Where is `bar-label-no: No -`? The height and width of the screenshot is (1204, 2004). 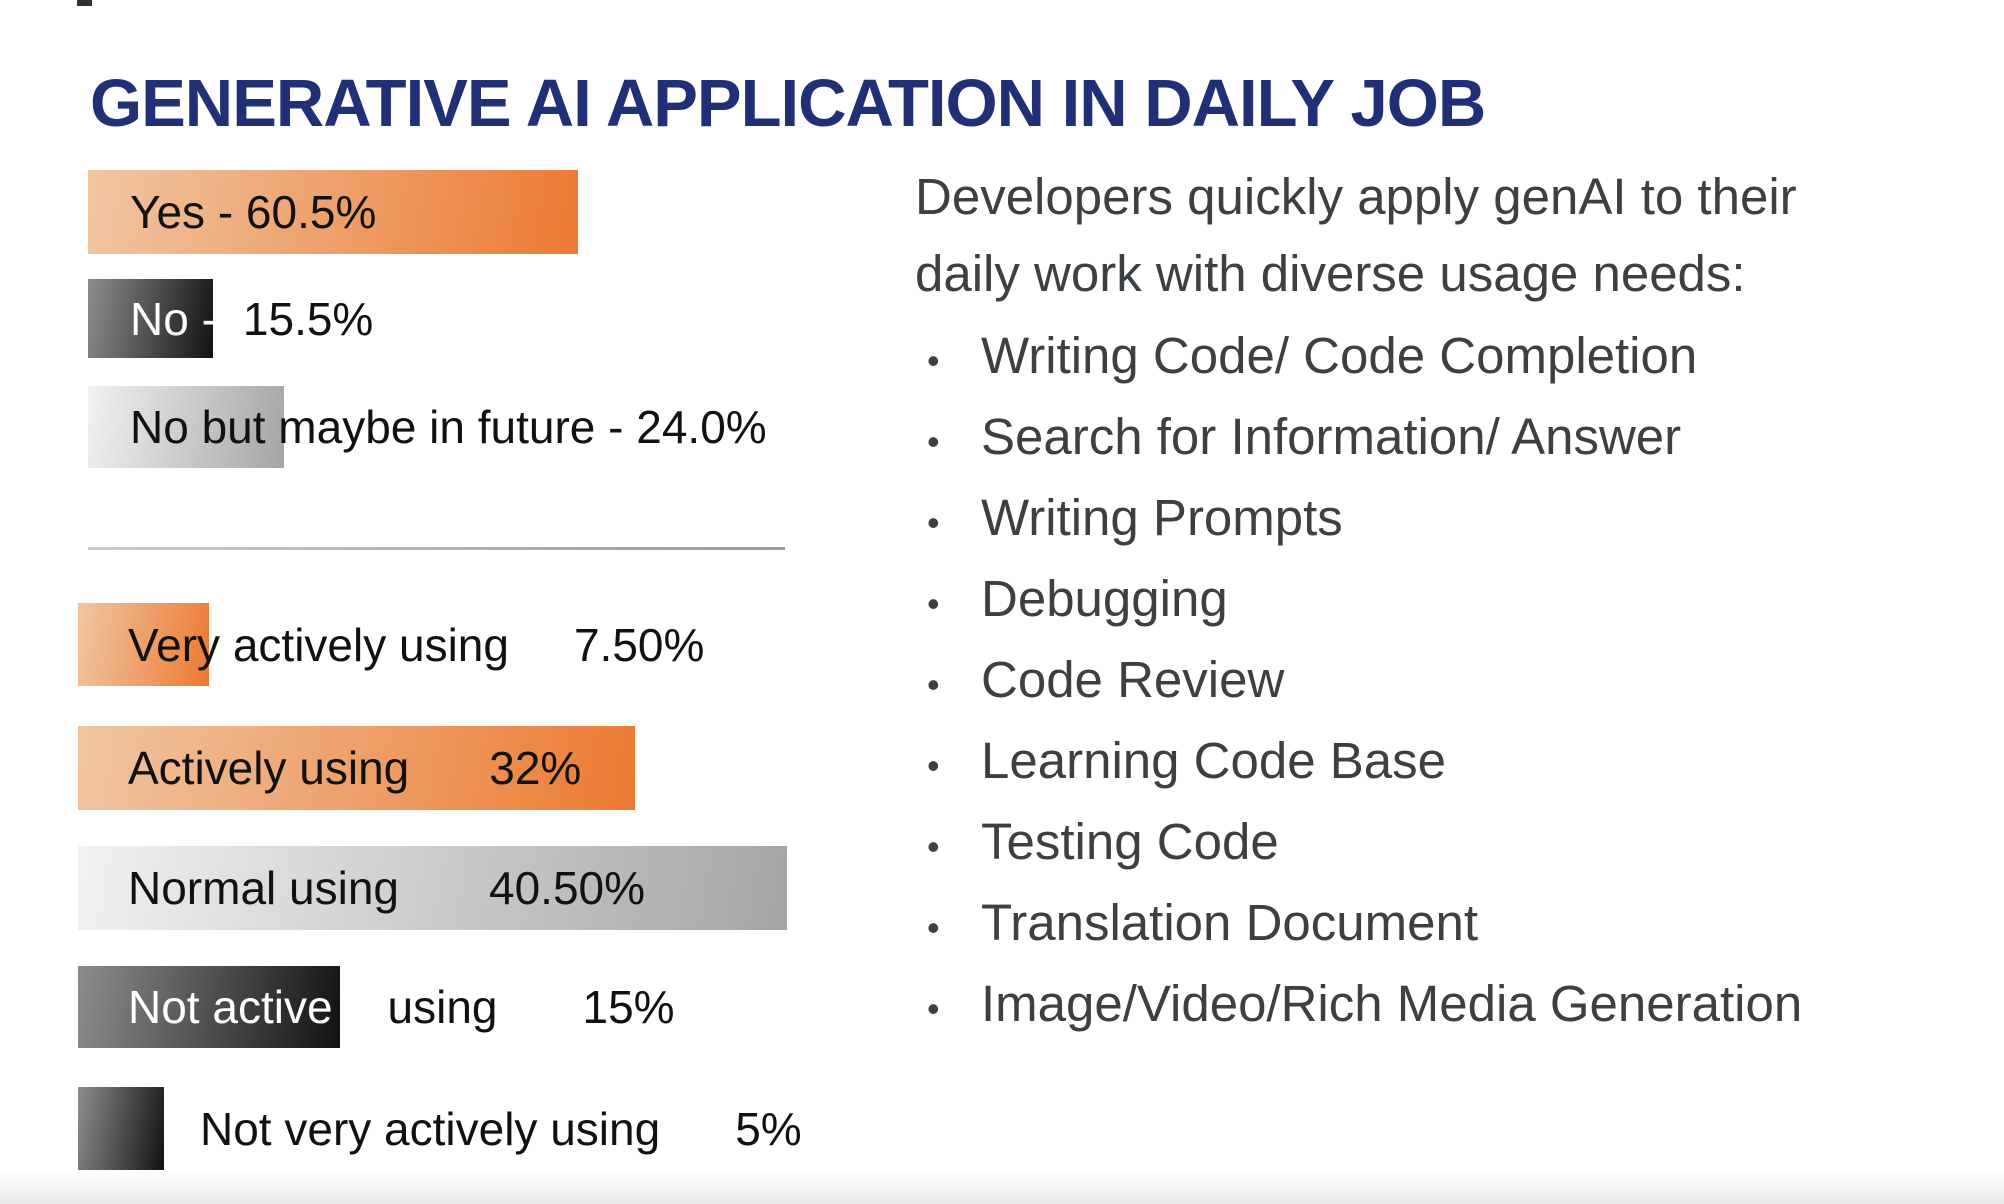 bar-label-no: No - is located at coordinates (173, 318).